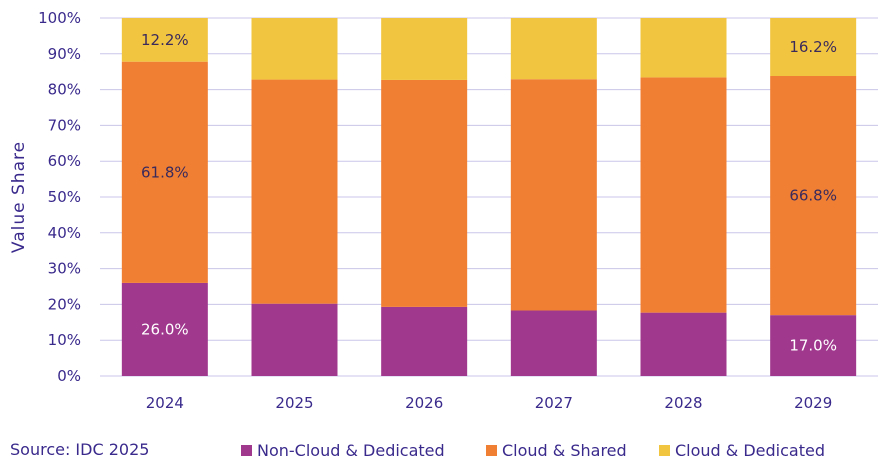 The image size is (893, 473). I want to click on legend-item-cloud-dedicated: Cloud & Dedicated, so click(742, 450).